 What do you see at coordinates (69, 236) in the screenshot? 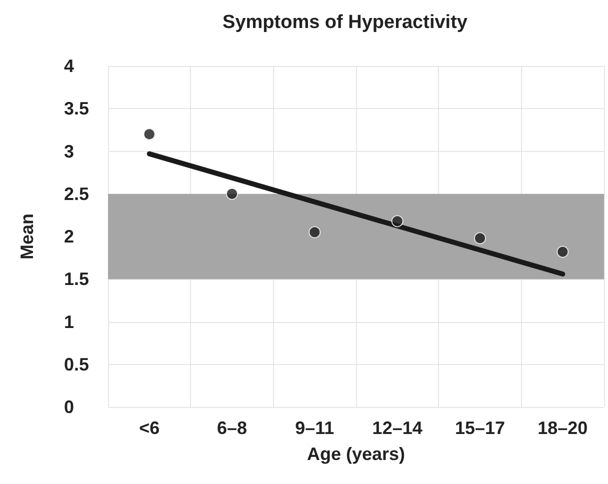
I see `y-tick-label: 2` at bounding box center [69, 236].